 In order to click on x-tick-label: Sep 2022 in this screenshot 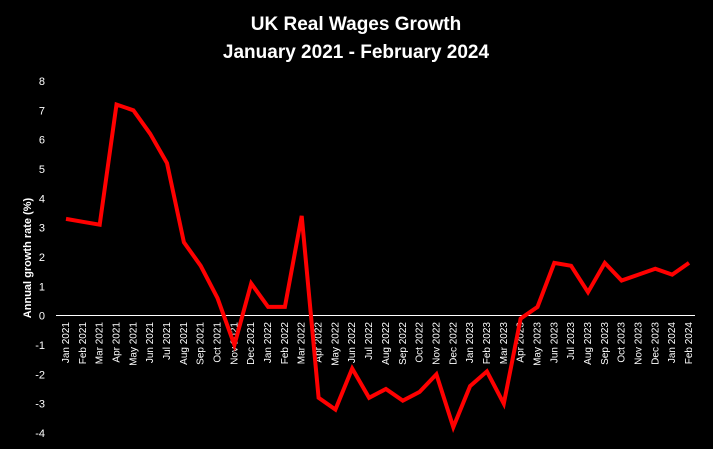, I will do `click(403, 343)`.